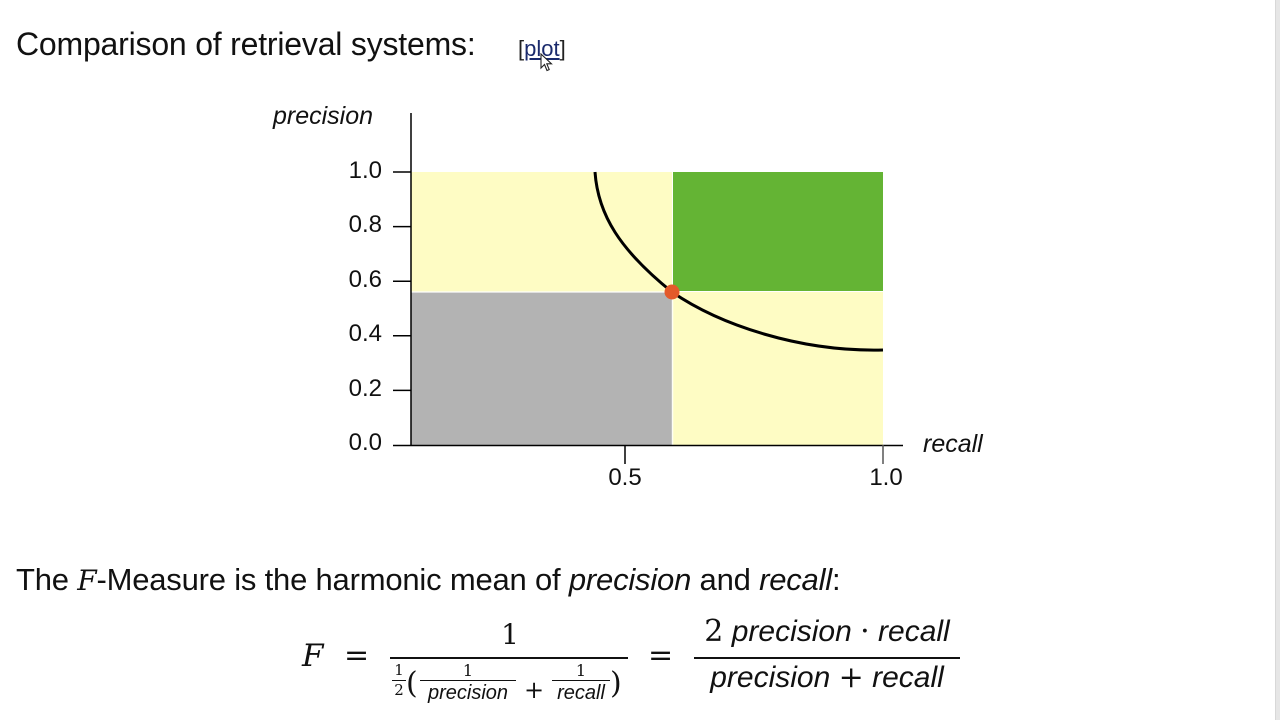 The height and width of the screenshot is (720, 1280). Describe the element at coordinates (365, 224) in the screenshot. I see `y-tick-label: 0.8` at that location.